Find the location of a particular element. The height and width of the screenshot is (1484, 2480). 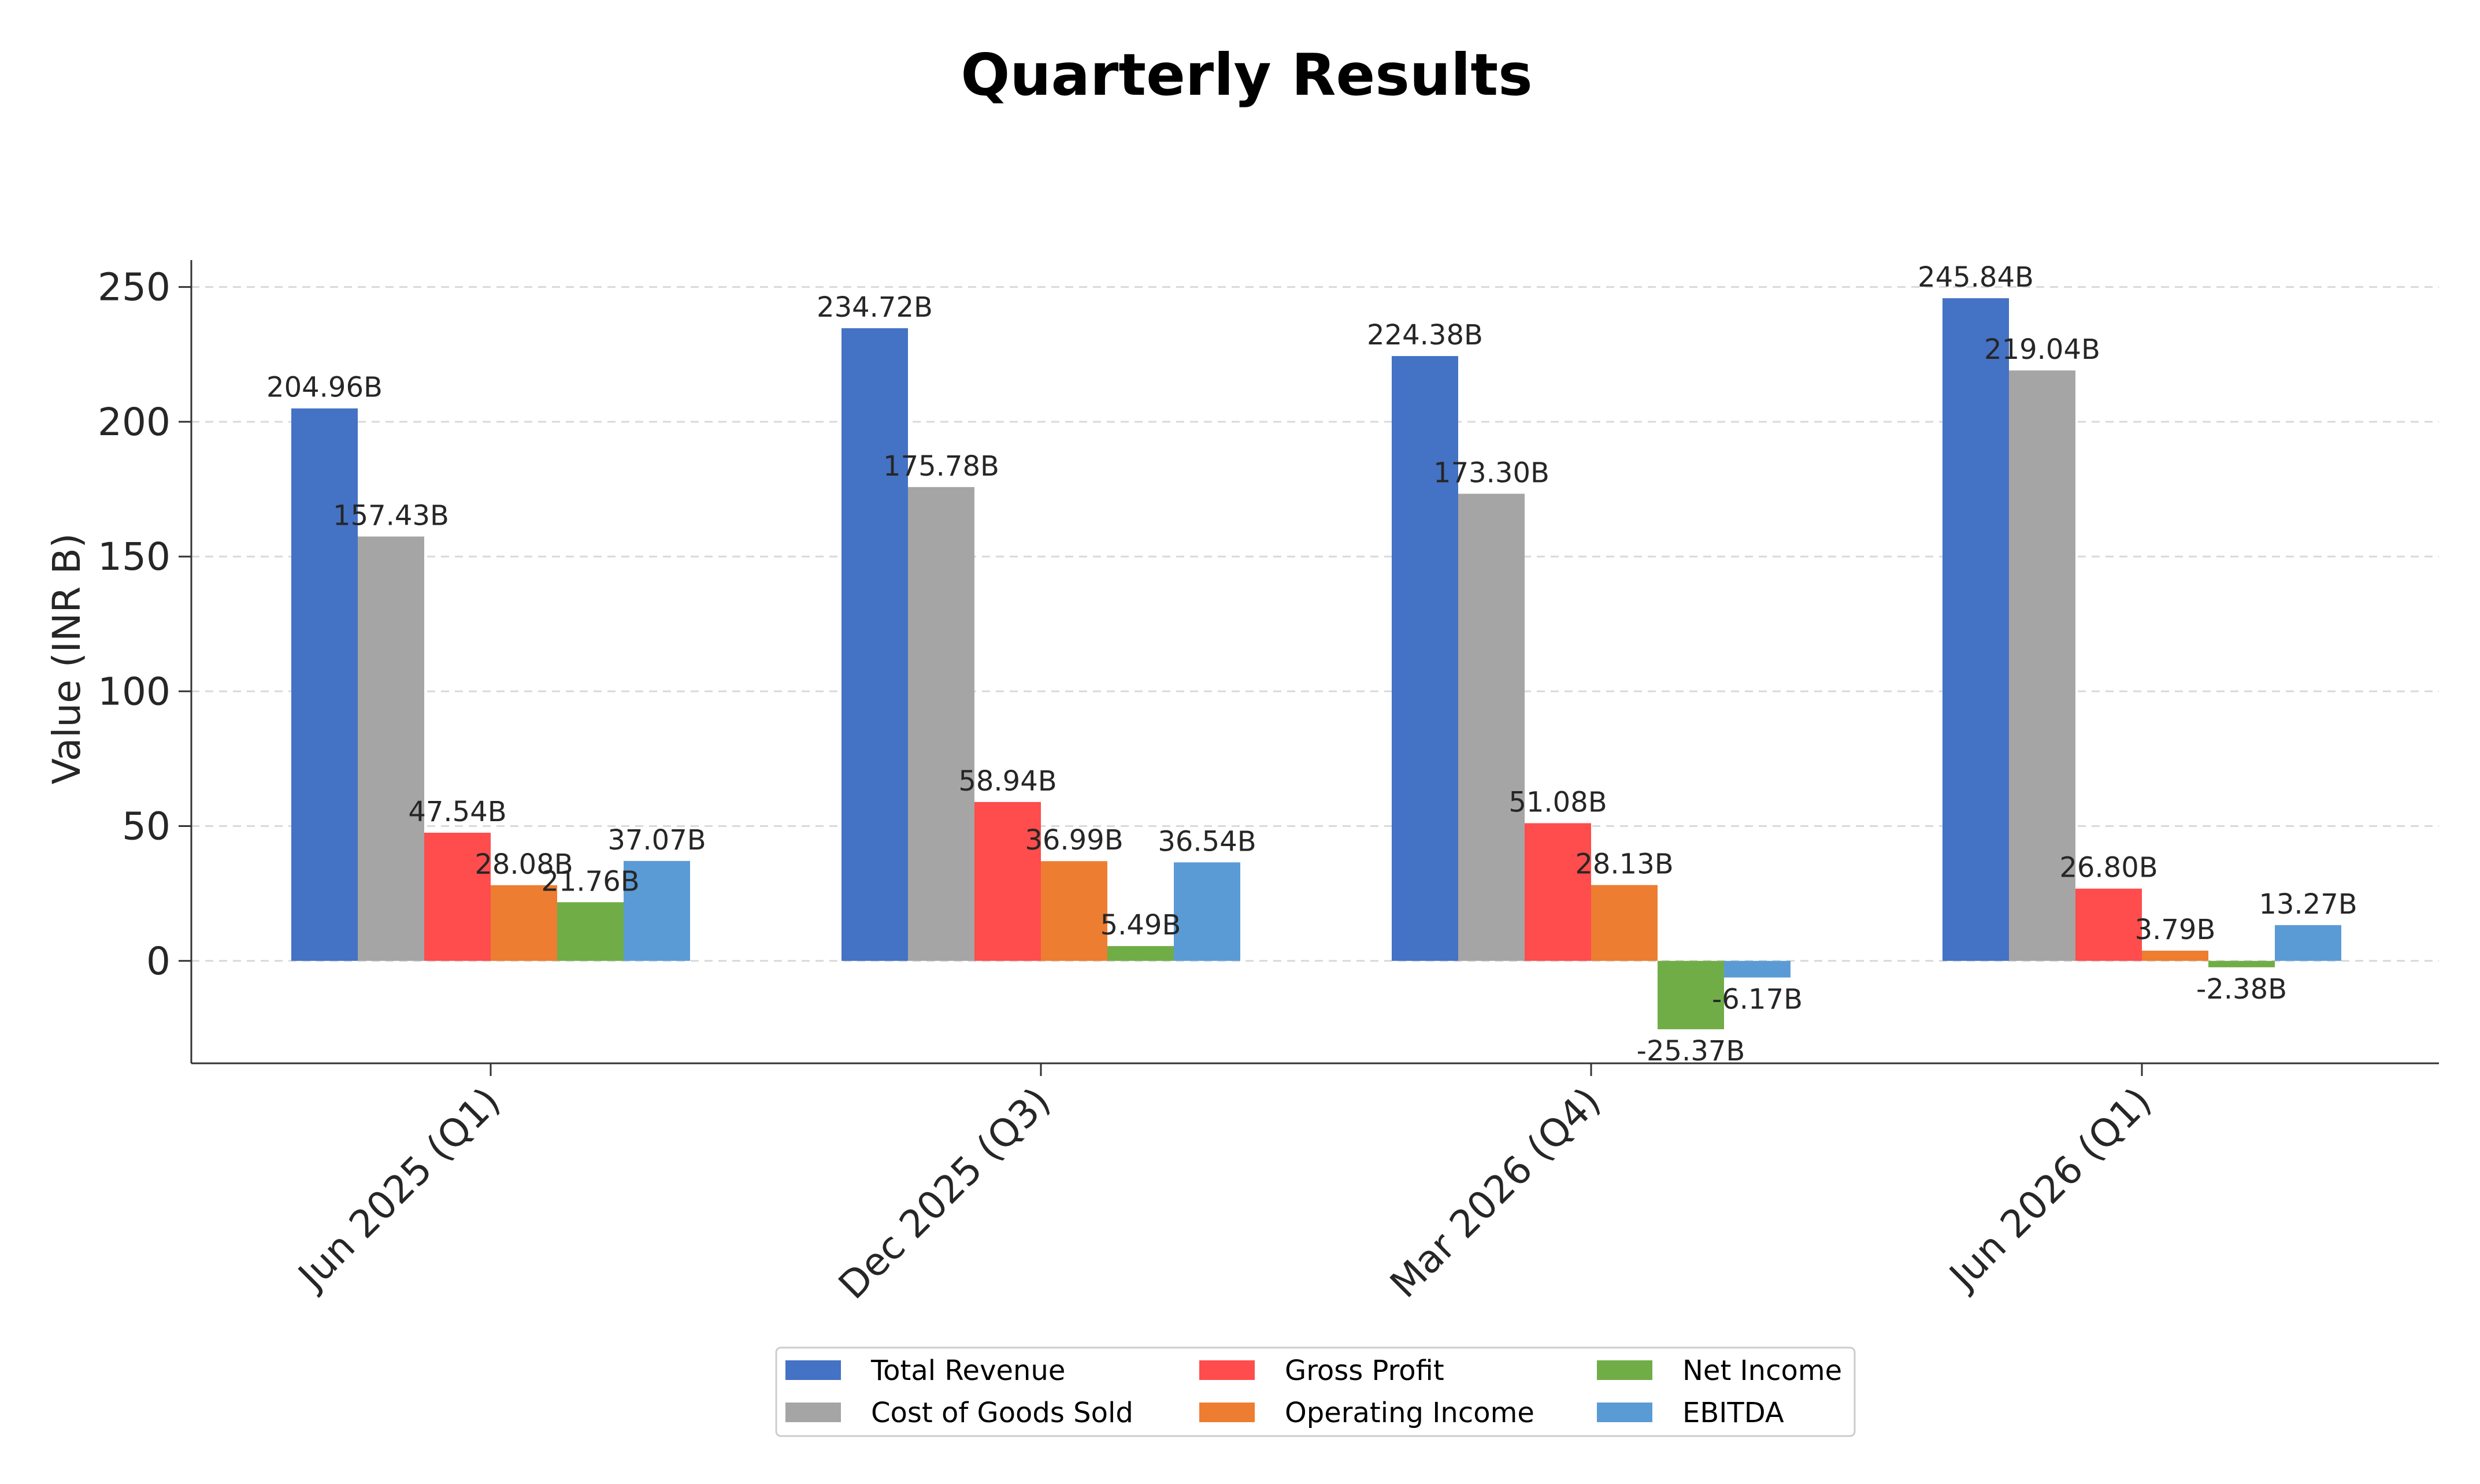

x-tick-label: Jun 2026 (Q1) is located at coordinates (2050, 1189).